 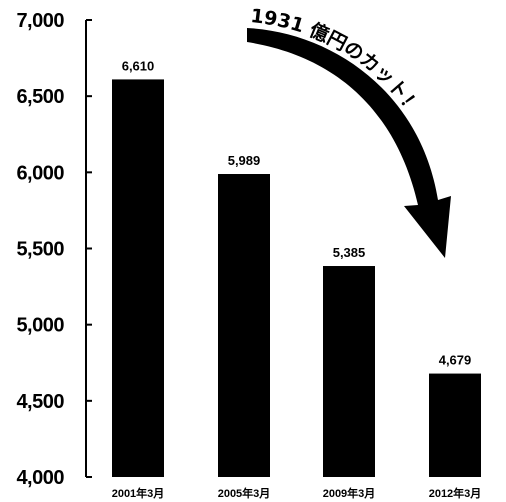 What do you see at coordinates (455, 360) in the screenshot?
I see `bar-value-label: 4,679` at bounding box center [455, 360].